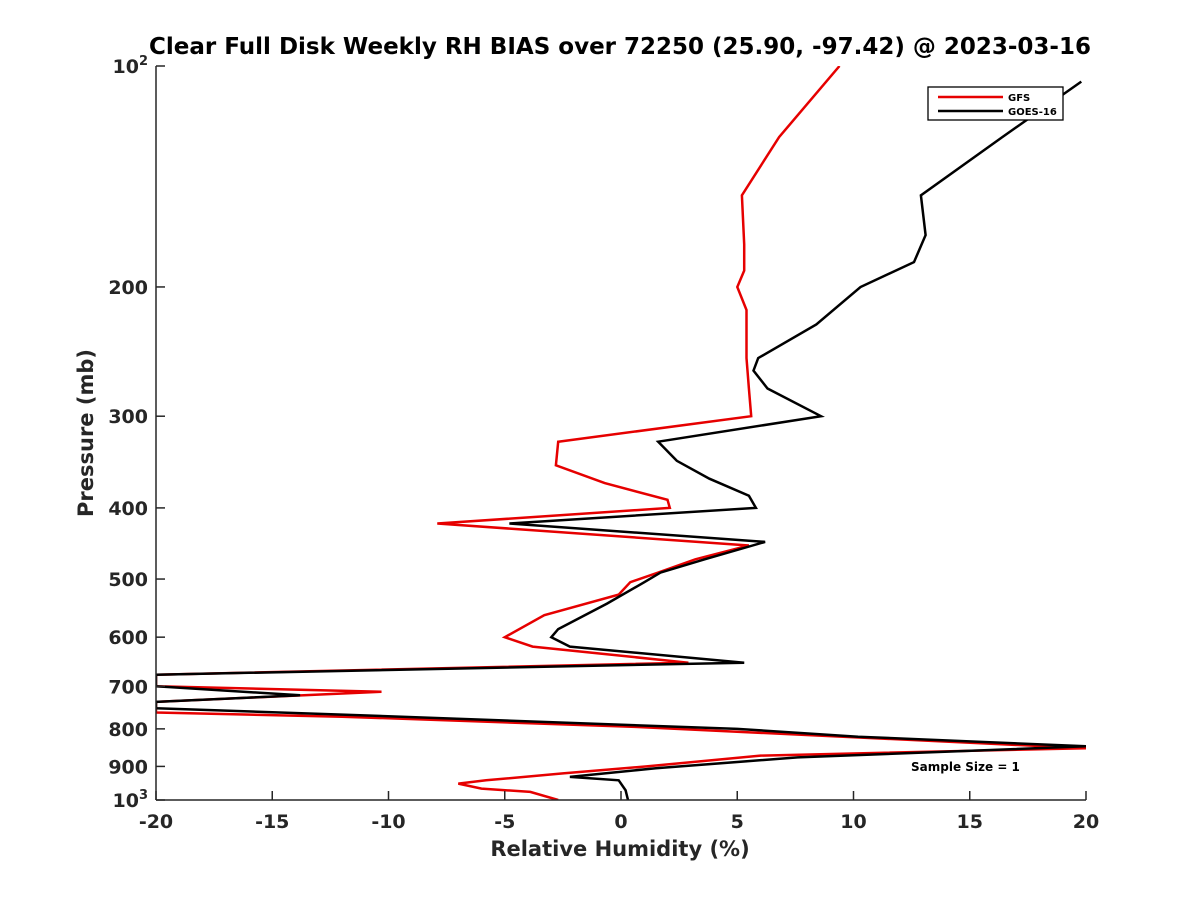  I want to click on y-tick-label: 500, so click(128, 580).